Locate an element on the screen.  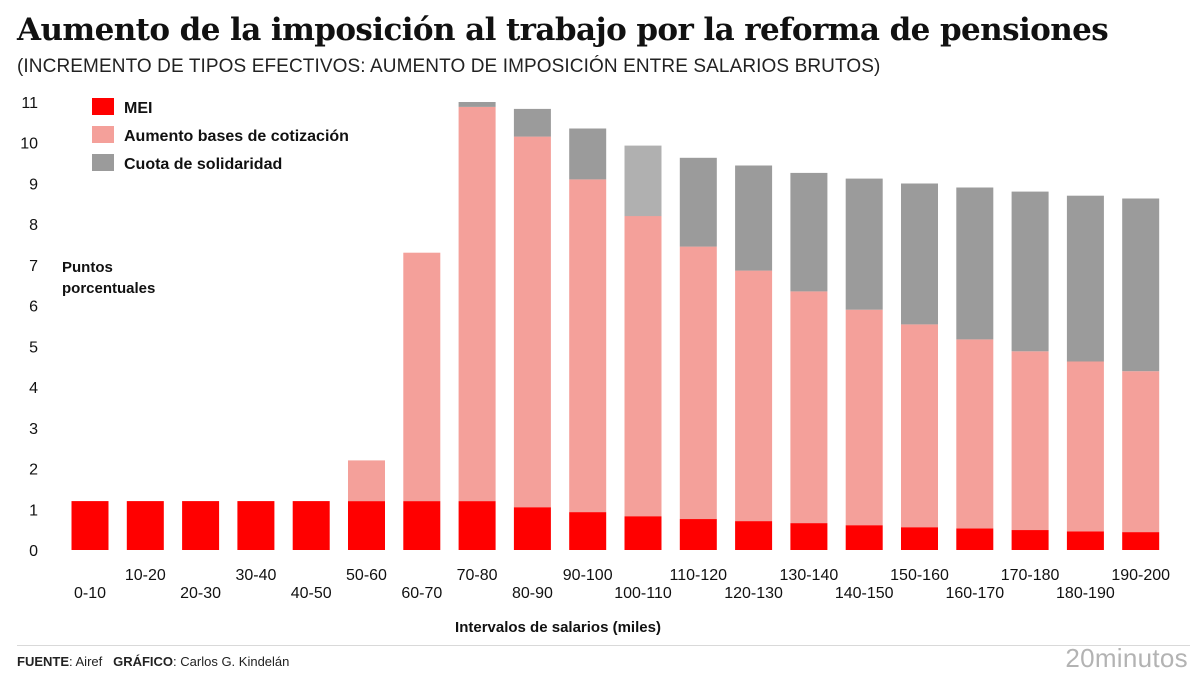
legend-label-0: MEI is located at coordinates (138, 108).